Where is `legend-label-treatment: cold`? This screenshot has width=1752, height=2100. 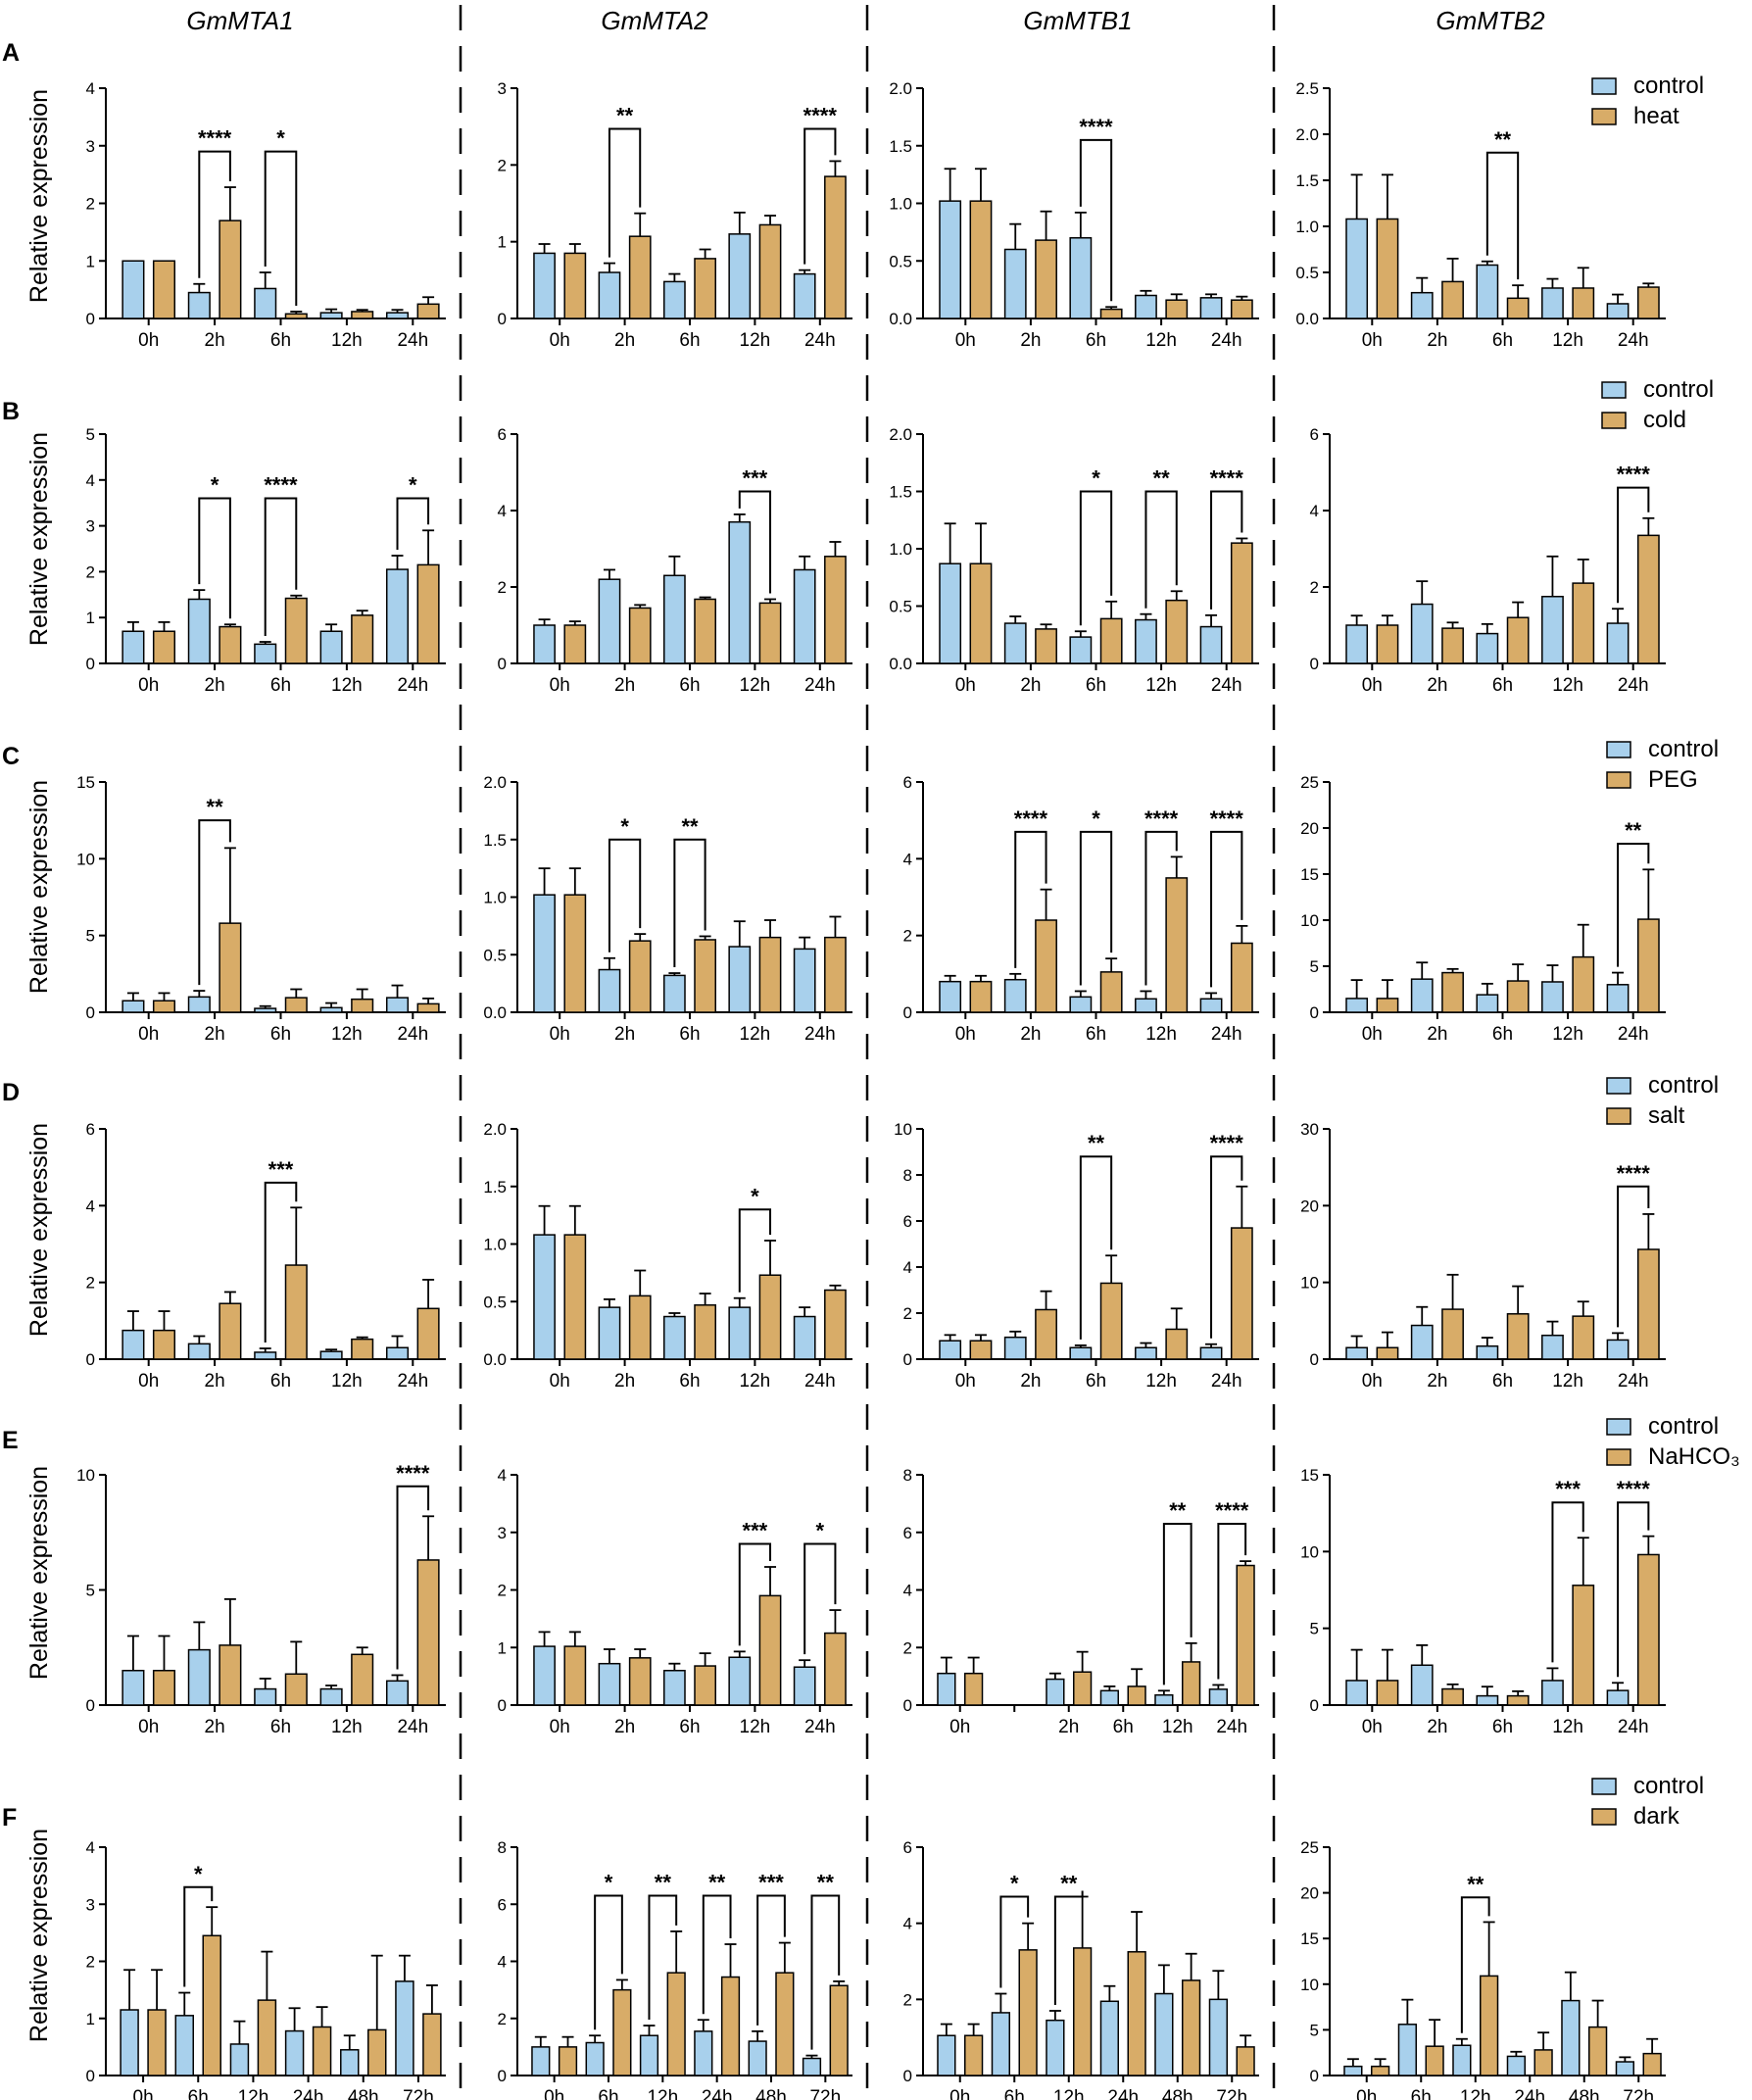 legend-label-treatment: cold is located at coordinates (1665, 420).